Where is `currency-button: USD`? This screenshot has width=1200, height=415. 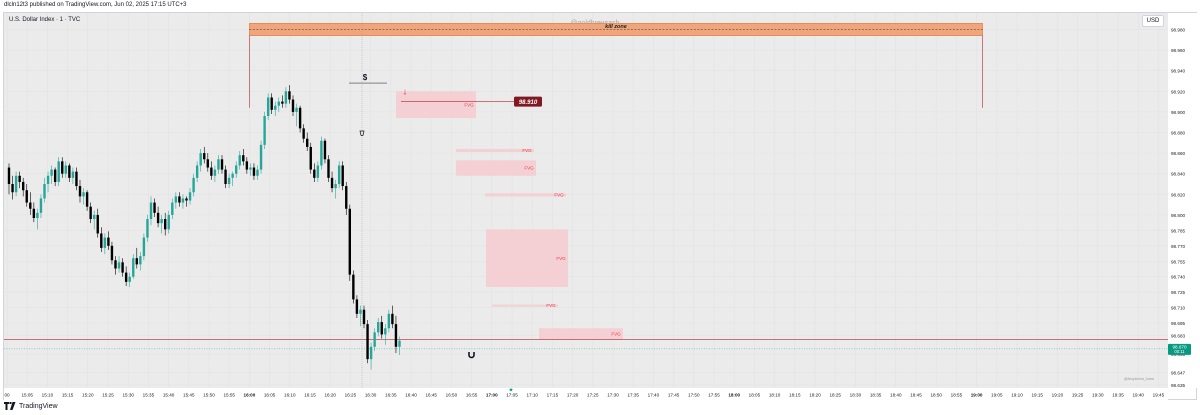 currency-button: USD is located at coordinates (1153, 21).